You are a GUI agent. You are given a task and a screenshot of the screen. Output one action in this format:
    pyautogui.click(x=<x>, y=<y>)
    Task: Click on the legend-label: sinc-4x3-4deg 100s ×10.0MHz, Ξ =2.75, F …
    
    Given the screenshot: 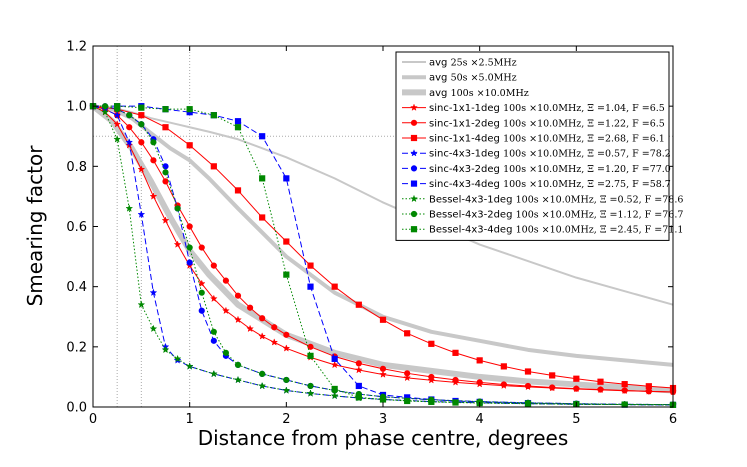 What is the action you would take?
    pyautogui.click(x=550, y=184)
    